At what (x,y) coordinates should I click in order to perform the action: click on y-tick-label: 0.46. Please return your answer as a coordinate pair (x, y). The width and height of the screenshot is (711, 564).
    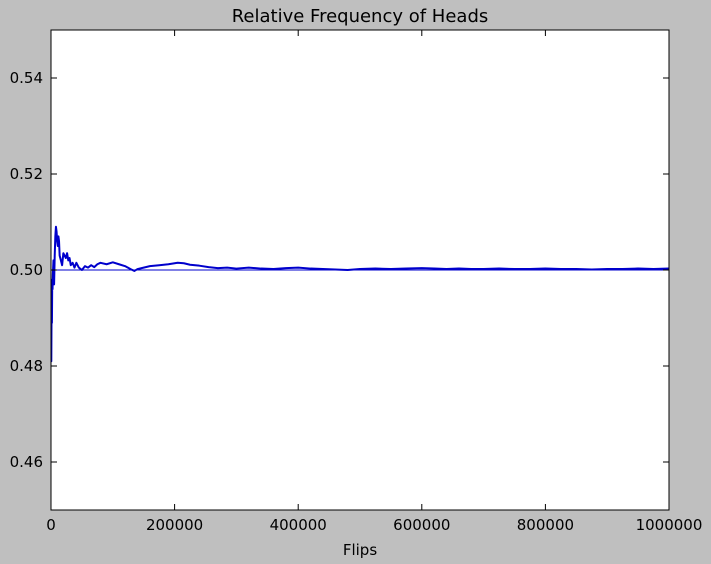
    Looking at the image, I should click on (26, 462).